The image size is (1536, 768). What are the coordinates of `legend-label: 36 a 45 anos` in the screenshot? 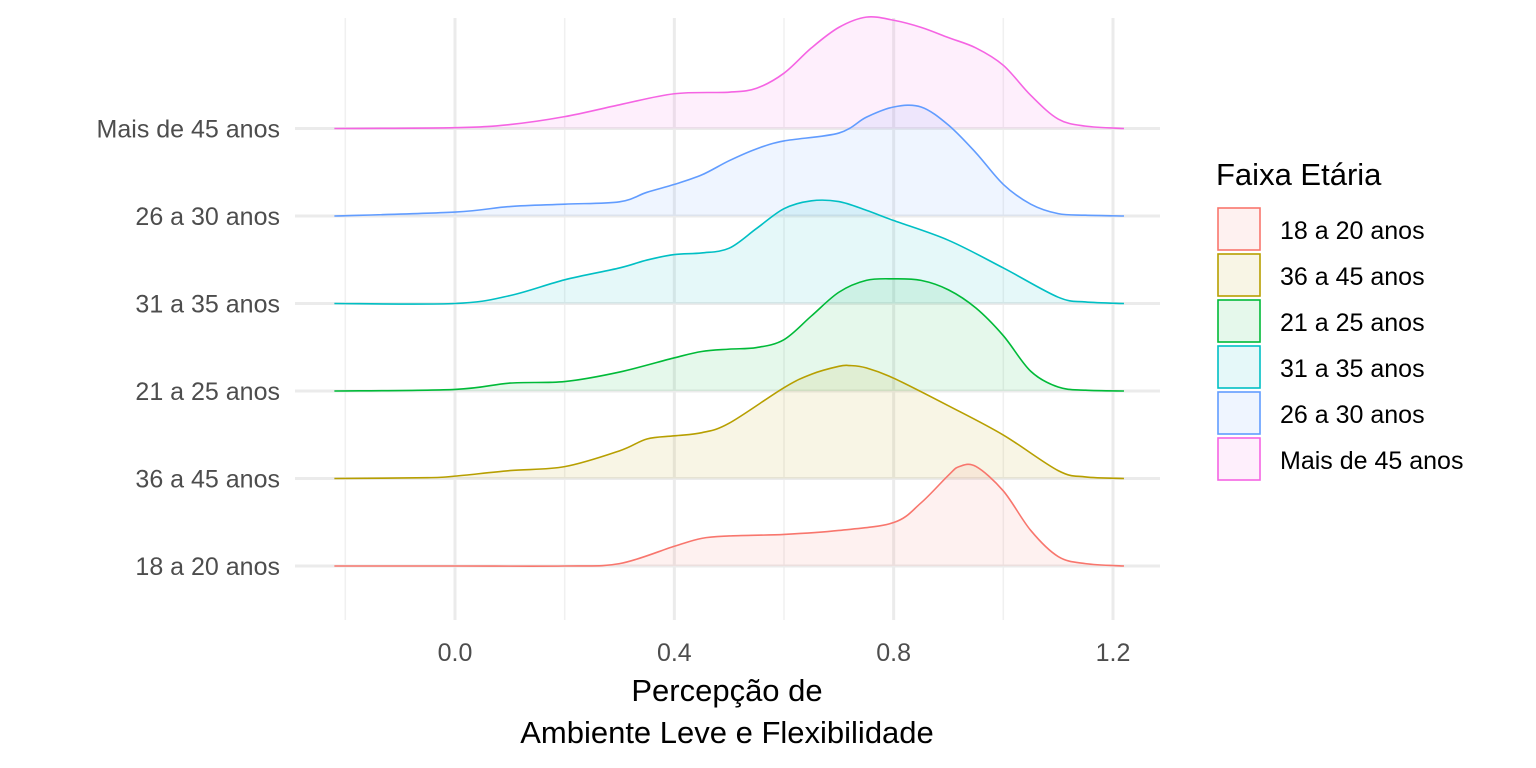 It's located at (1352, 277).